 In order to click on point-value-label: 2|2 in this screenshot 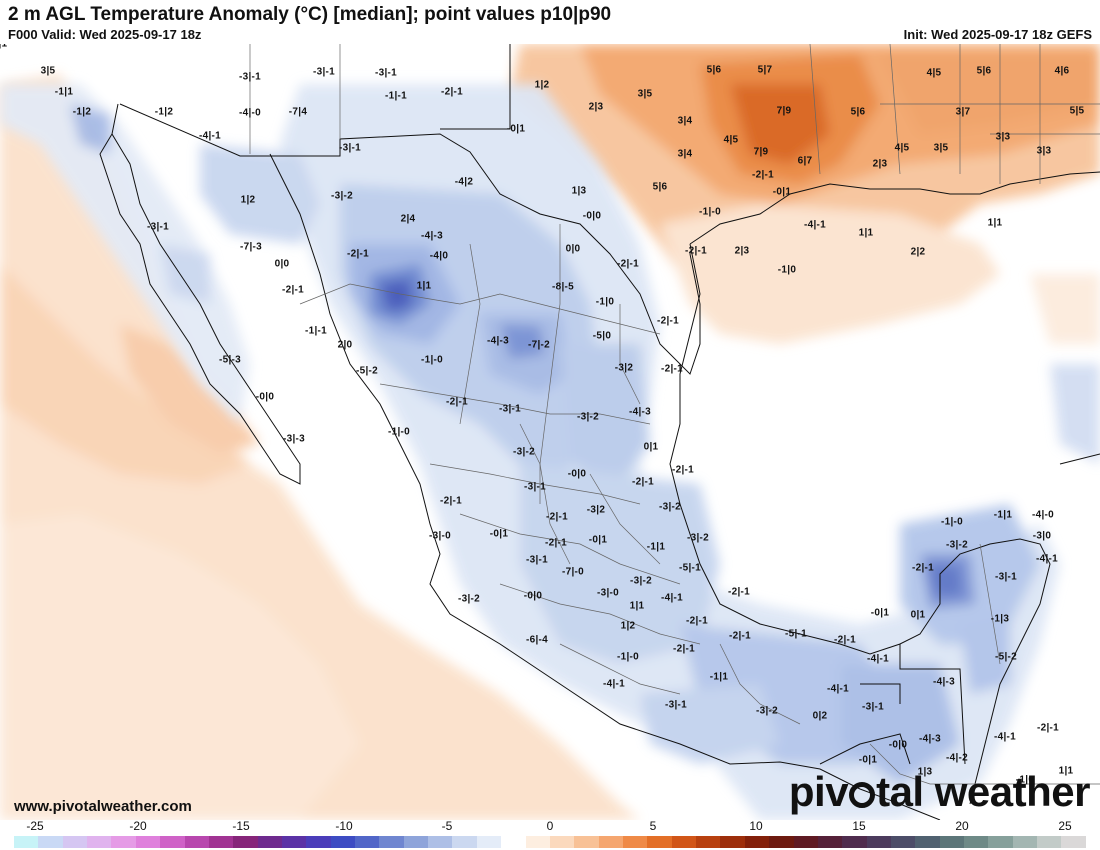, I will do `click(918, 252)`.